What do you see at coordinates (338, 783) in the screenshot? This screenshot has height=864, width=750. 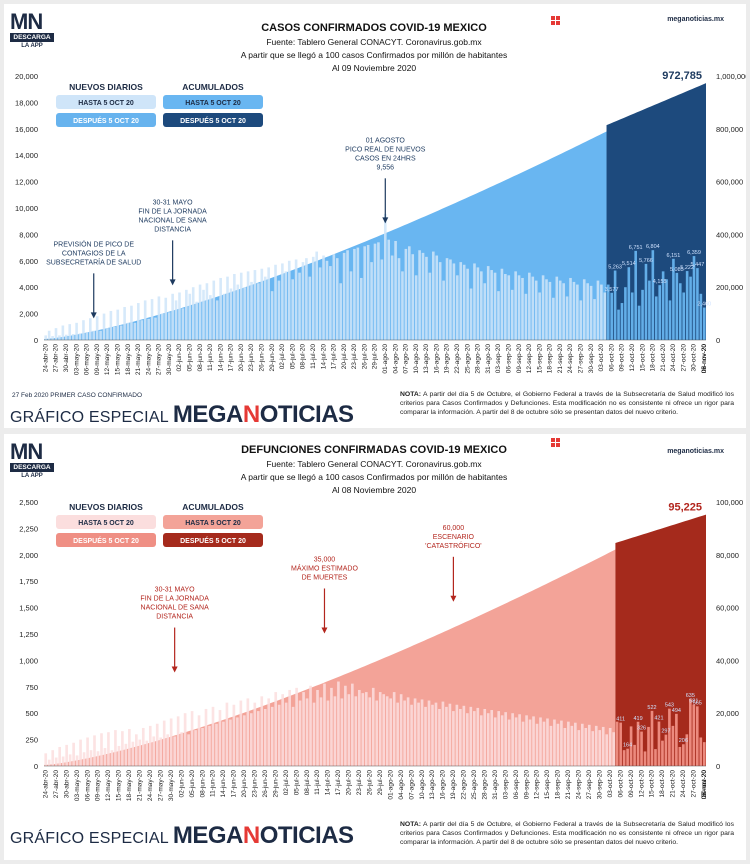 I see `date-tick-label: 17-jul-20` at bounding box center [338, 783].